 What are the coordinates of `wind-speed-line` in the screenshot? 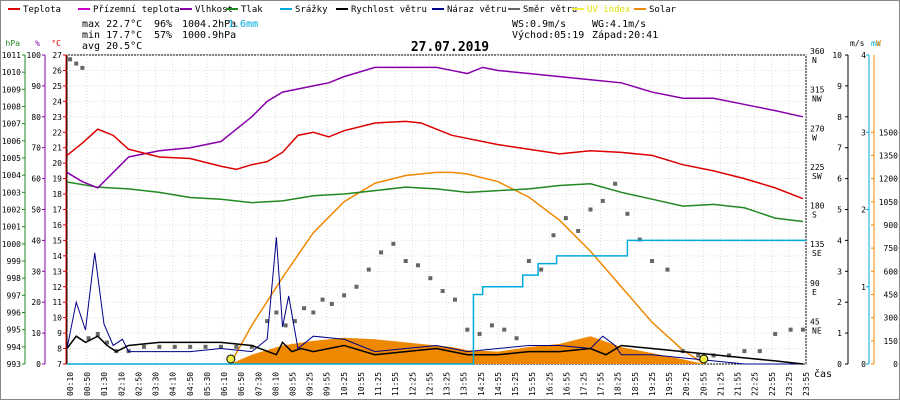 It's located at (435, 350).